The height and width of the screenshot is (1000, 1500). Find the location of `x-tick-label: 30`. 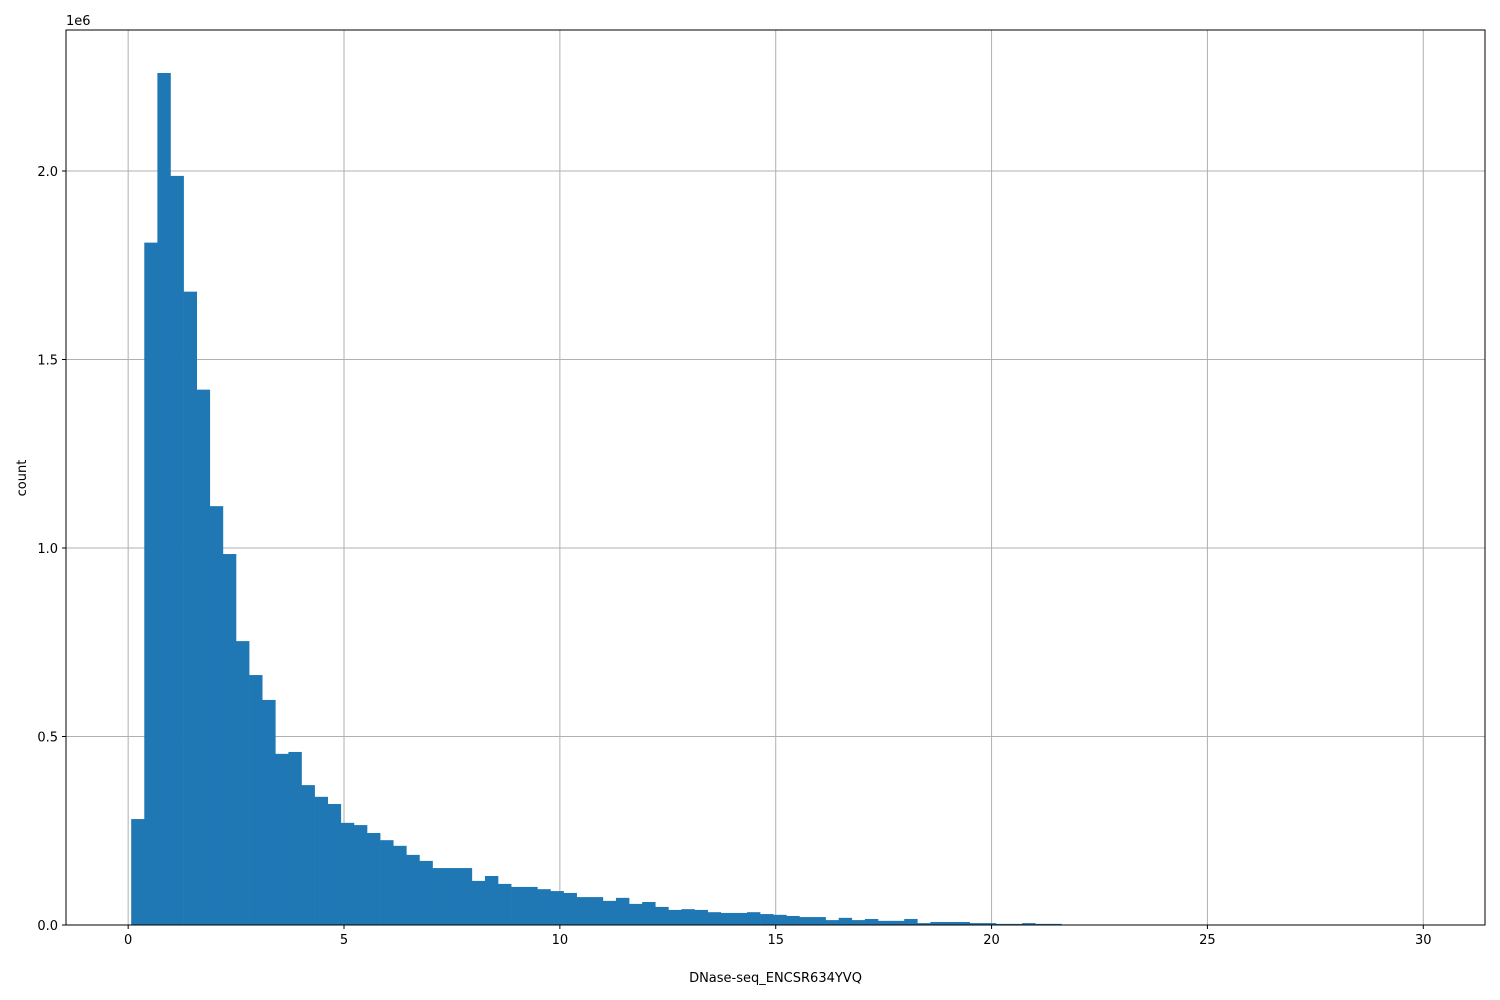

x-tick-label: 30 is located at coordinates (1423, 940).